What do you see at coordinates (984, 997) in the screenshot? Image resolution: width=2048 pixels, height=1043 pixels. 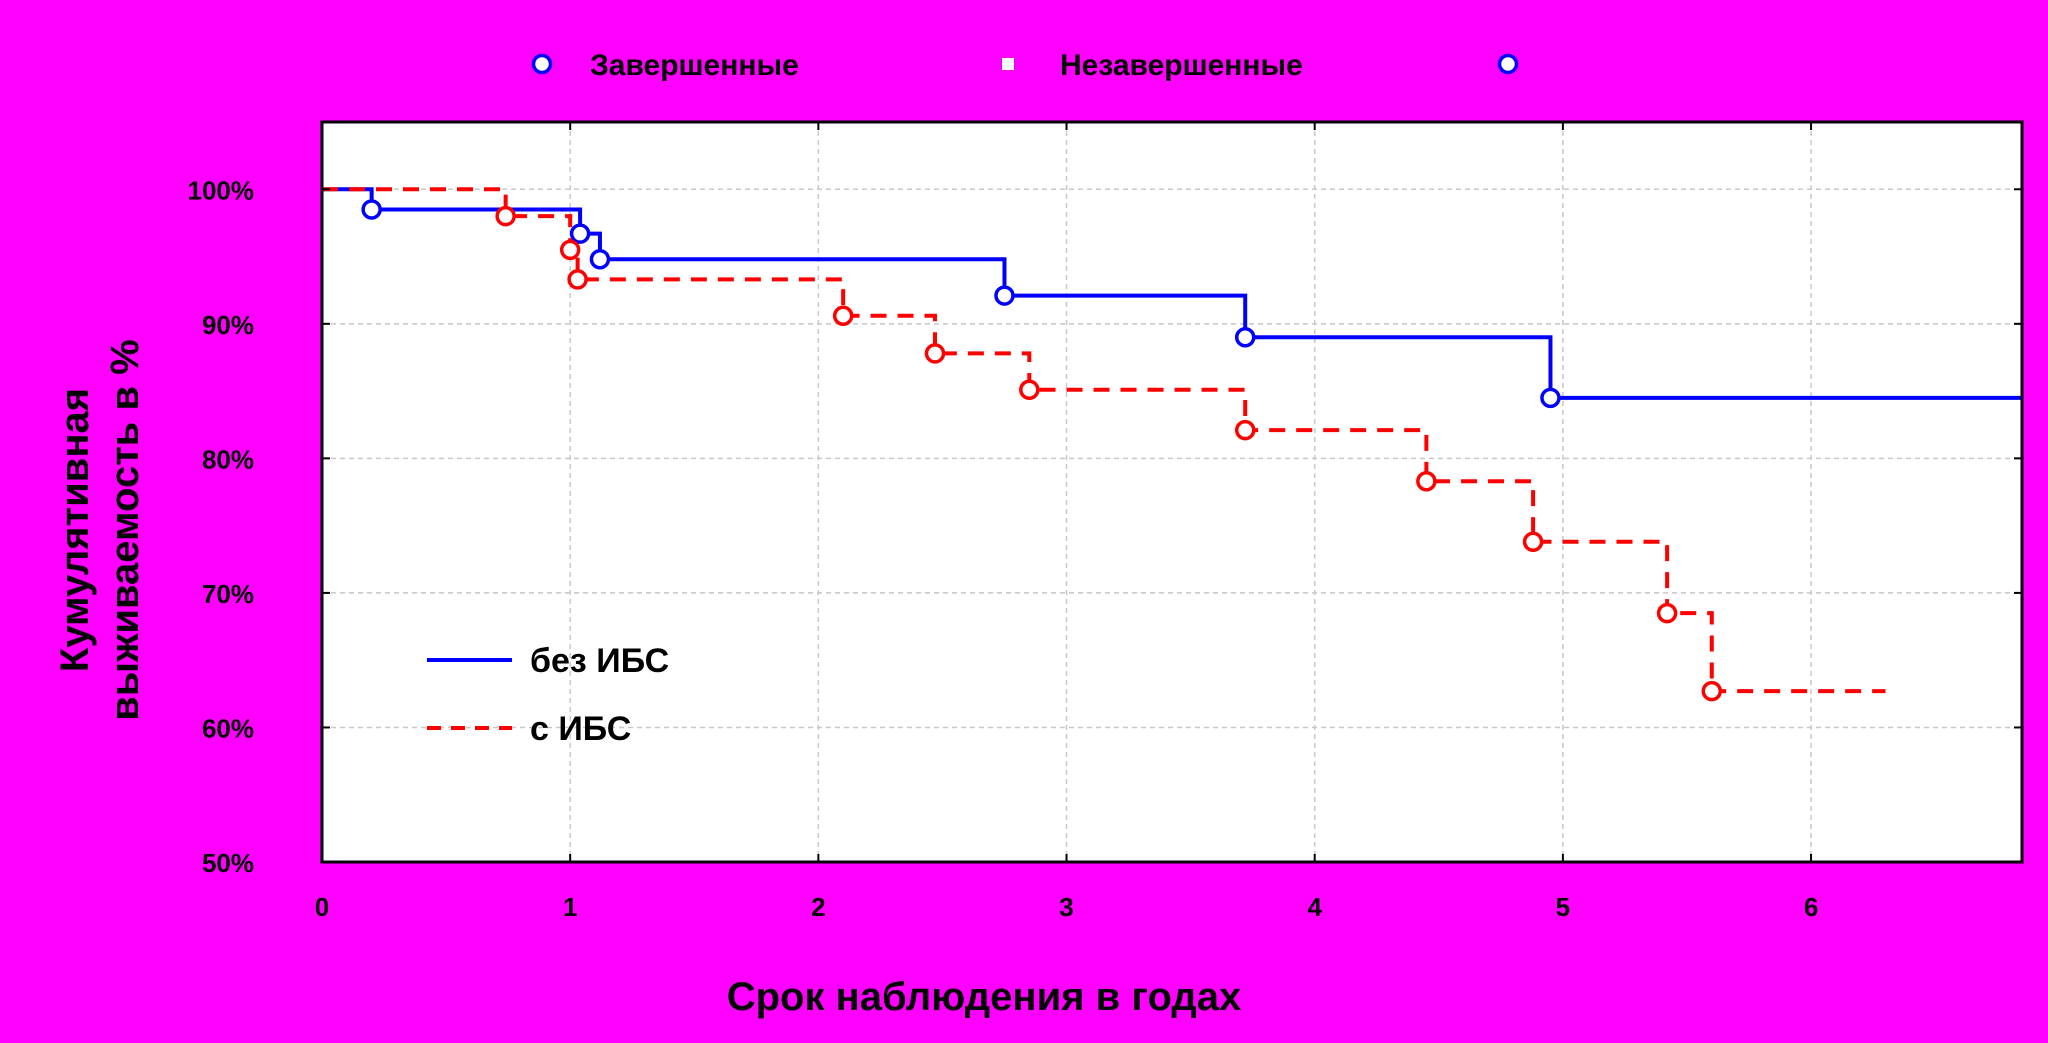 I see `x-axis-title: Срок наблюдения в годах` at bounding box center [984, 997].